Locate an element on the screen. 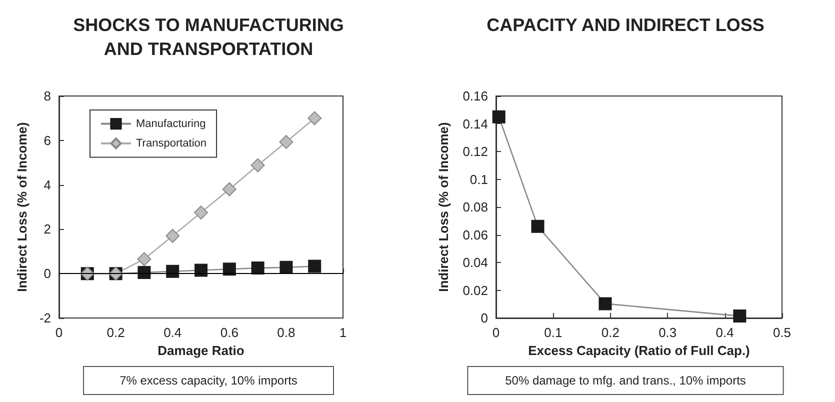 The image size is (835, 402). y-tick-label: 0.14 is located at coordinates (475, 124).